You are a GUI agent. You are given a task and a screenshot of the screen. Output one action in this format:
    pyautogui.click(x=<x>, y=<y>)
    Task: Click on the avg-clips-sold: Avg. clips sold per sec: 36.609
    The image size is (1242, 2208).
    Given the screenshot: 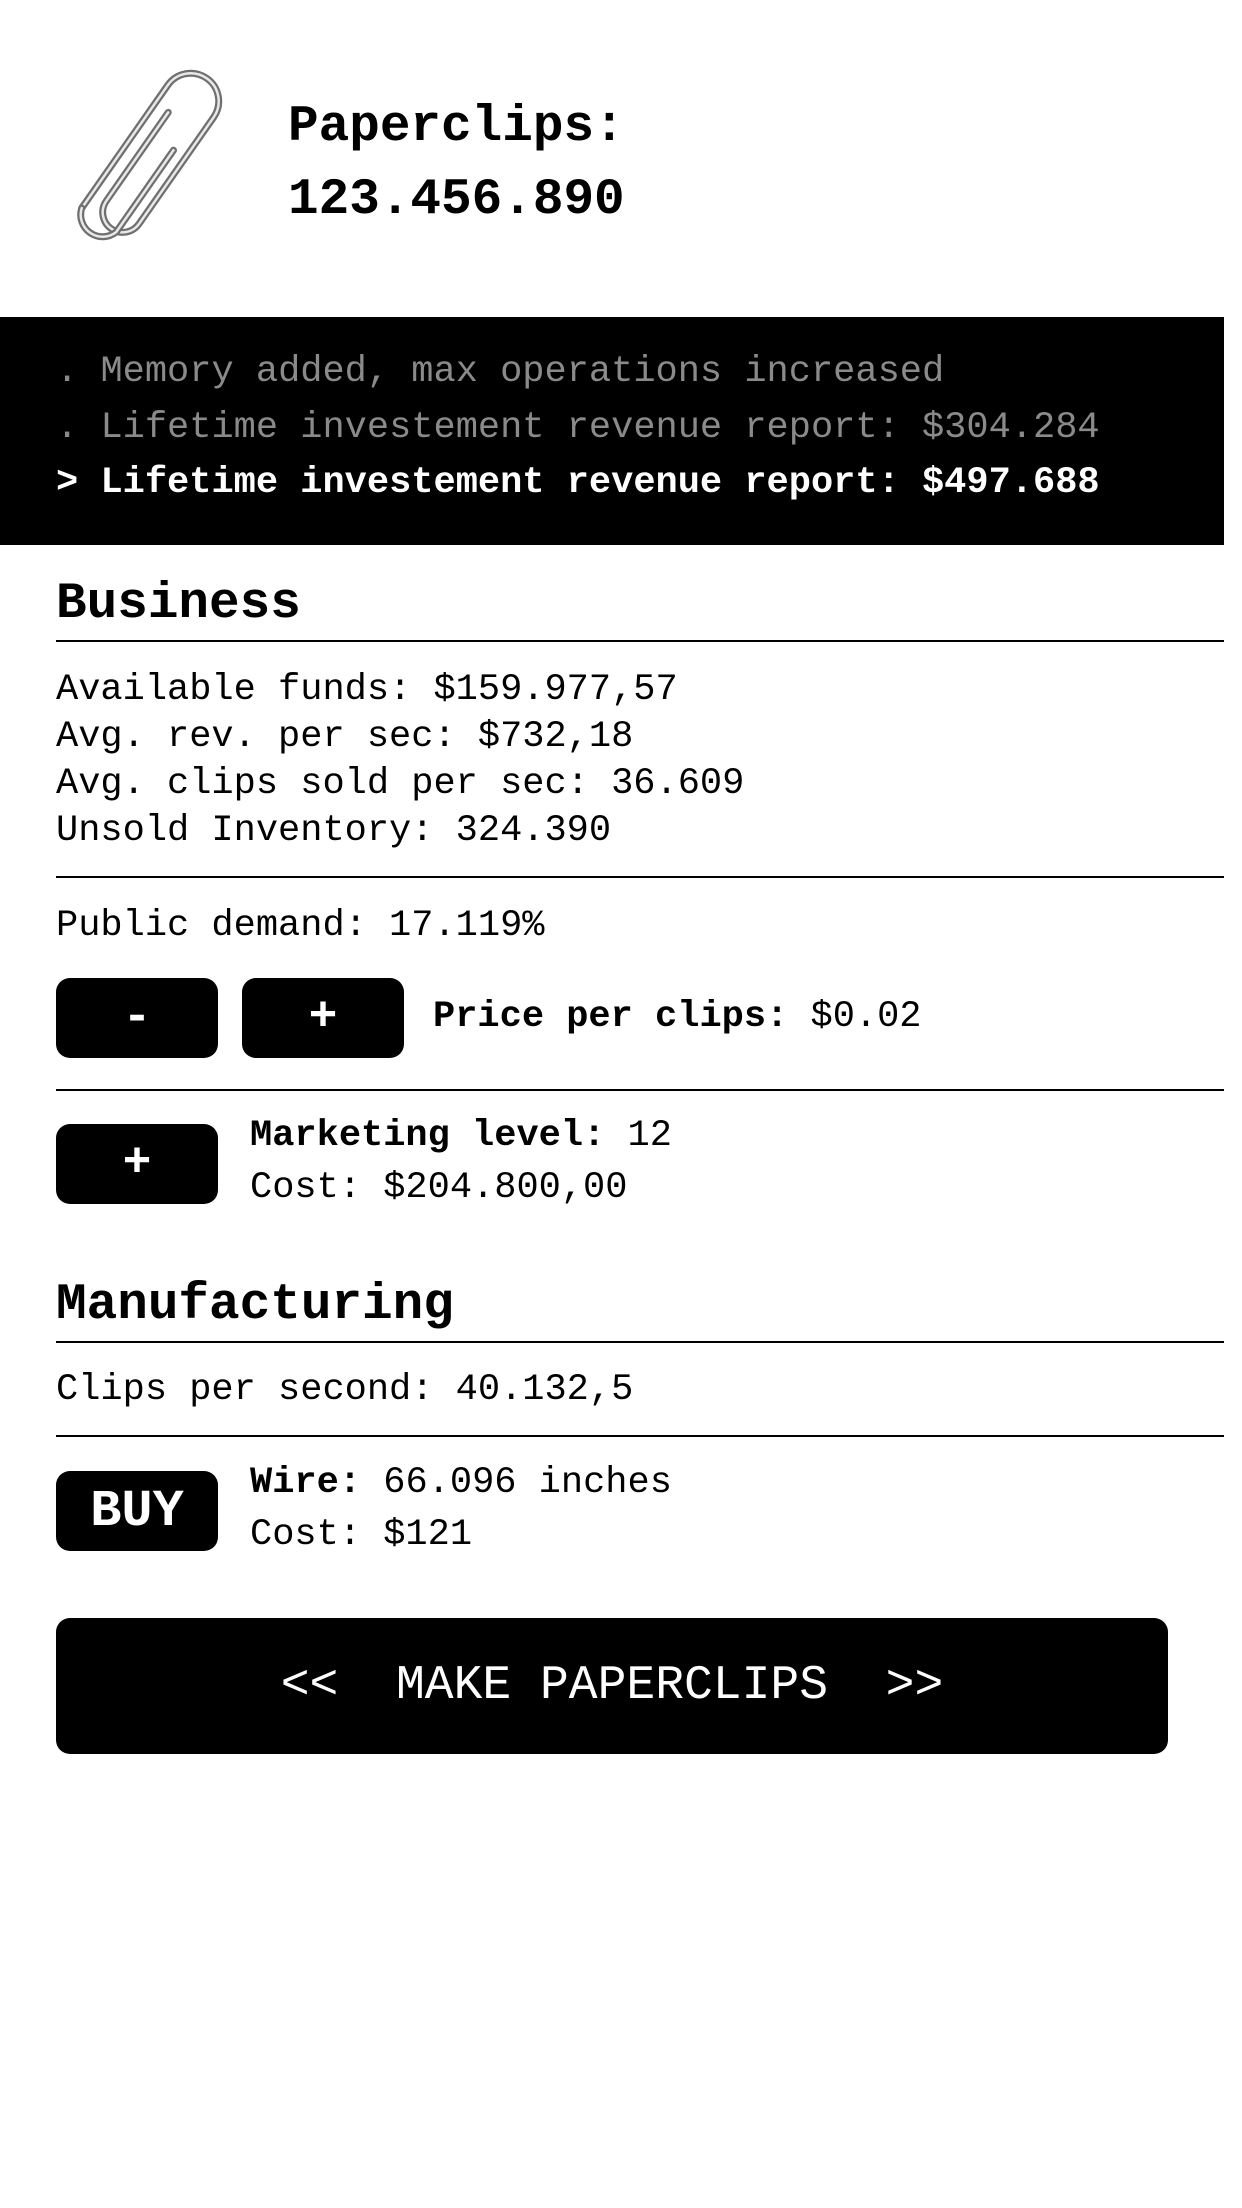 What is the action you would take?
    pyautogui.click(x=400, y=784)
    